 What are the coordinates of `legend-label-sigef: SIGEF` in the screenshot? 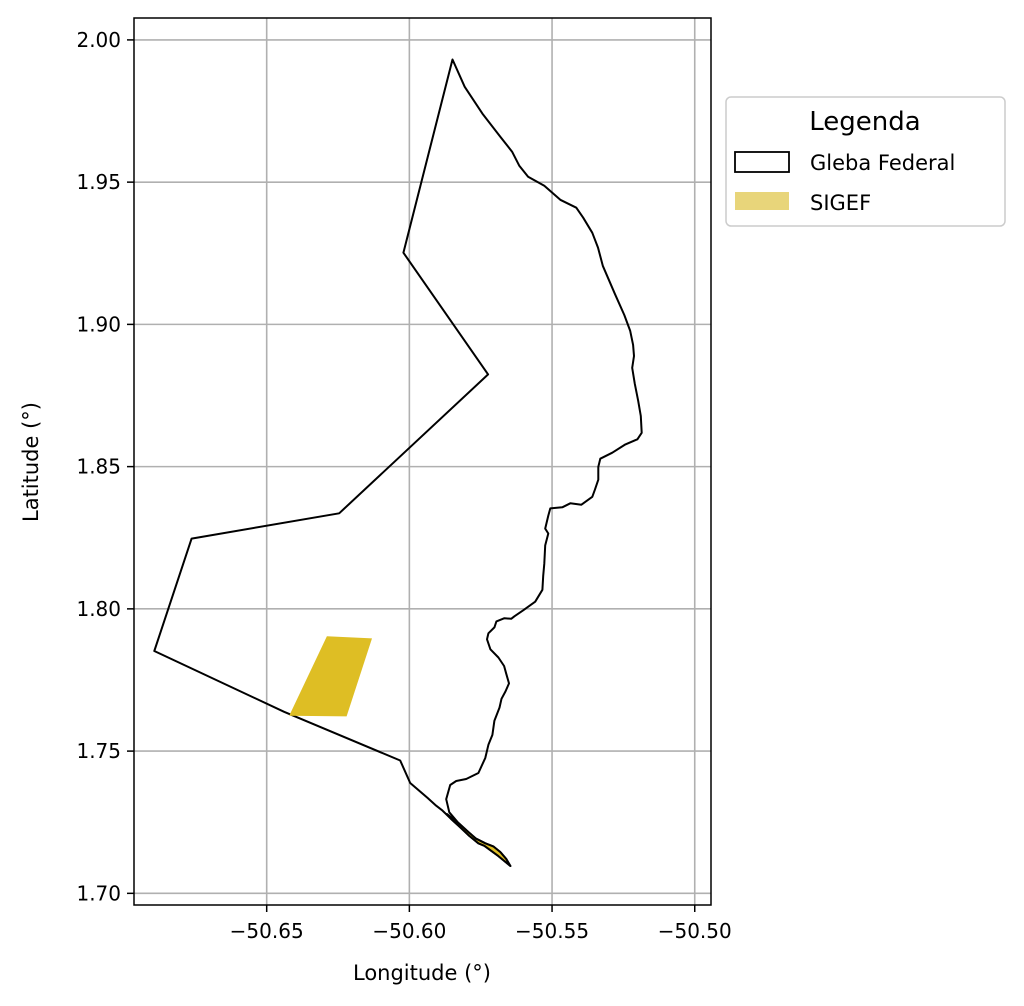 It's located at (840, 203).